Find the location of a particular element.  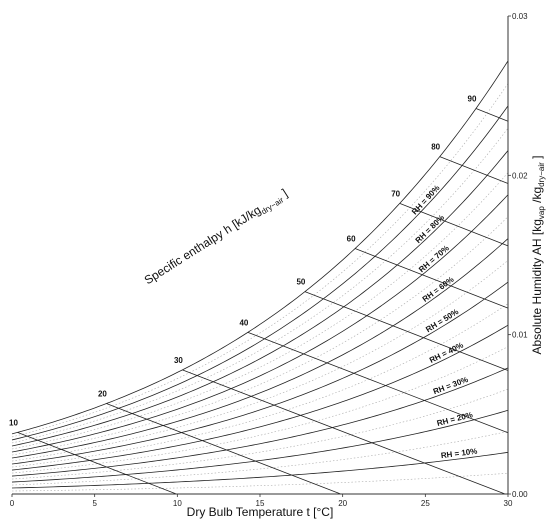

rh-curve-label: RH = 50% is located at coordinates (442, 320).